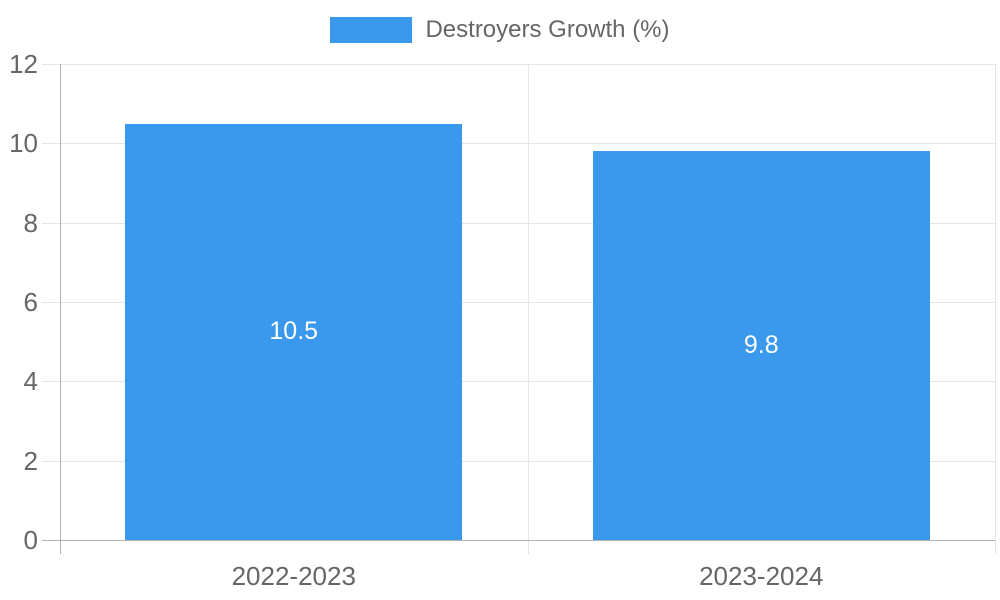  Describe the element at coordinates (30, 460) in the screenshot. I see `y-axis-tick-label: 2` at that location.